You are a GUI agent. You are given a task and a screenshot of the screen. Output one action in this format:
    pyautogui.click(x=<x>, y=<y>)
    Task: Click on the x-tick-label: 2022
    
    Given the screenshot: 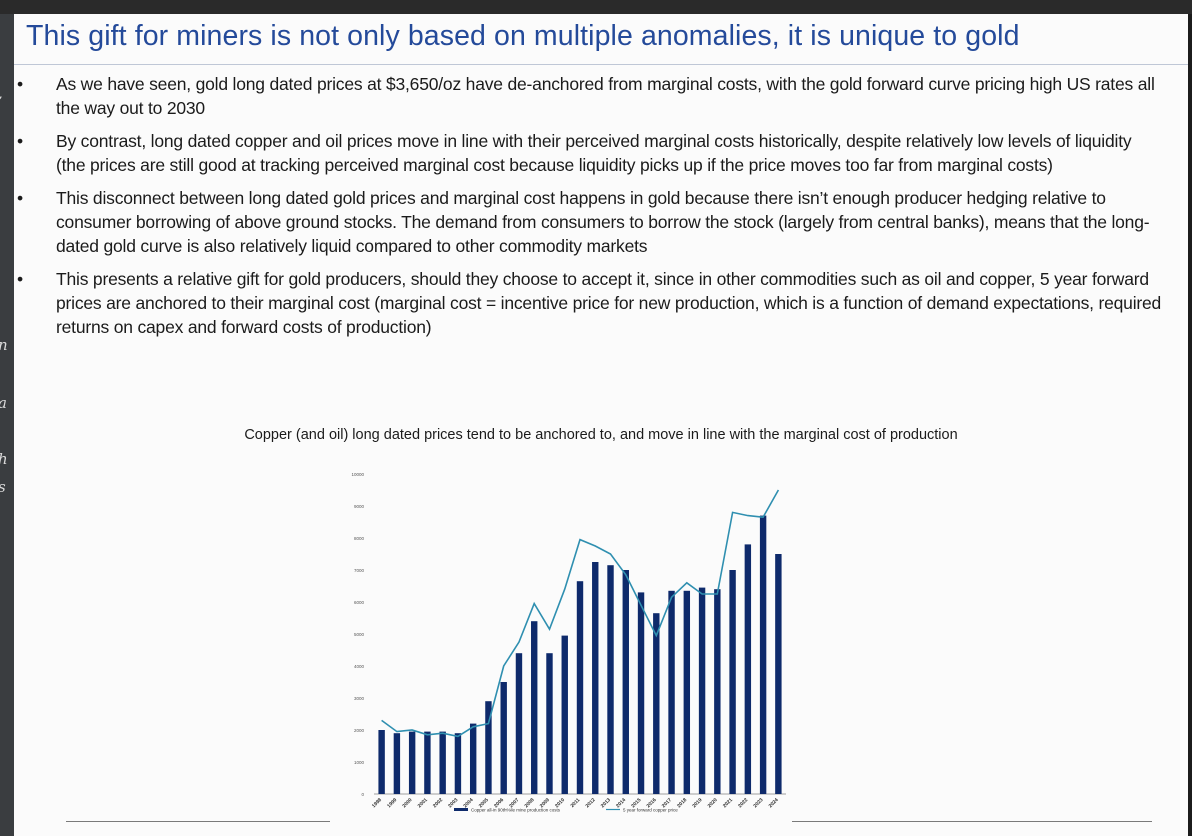 What is the action you would take?
    pyautogui.click(x=743, y=803)
    